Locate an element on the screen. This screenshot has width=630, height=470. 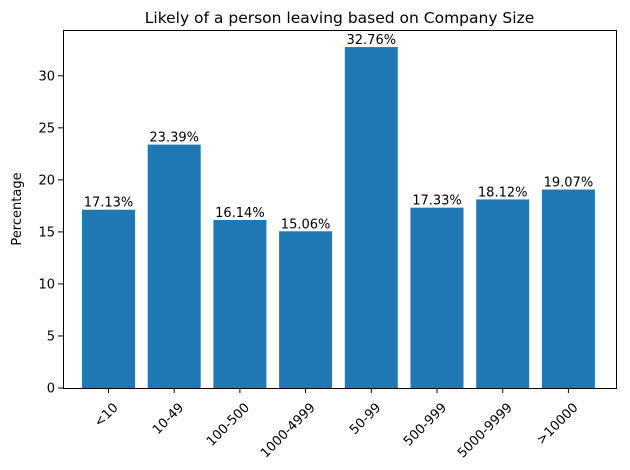
x-tick-label-7: >10000 is located at coordinates (558, 424).